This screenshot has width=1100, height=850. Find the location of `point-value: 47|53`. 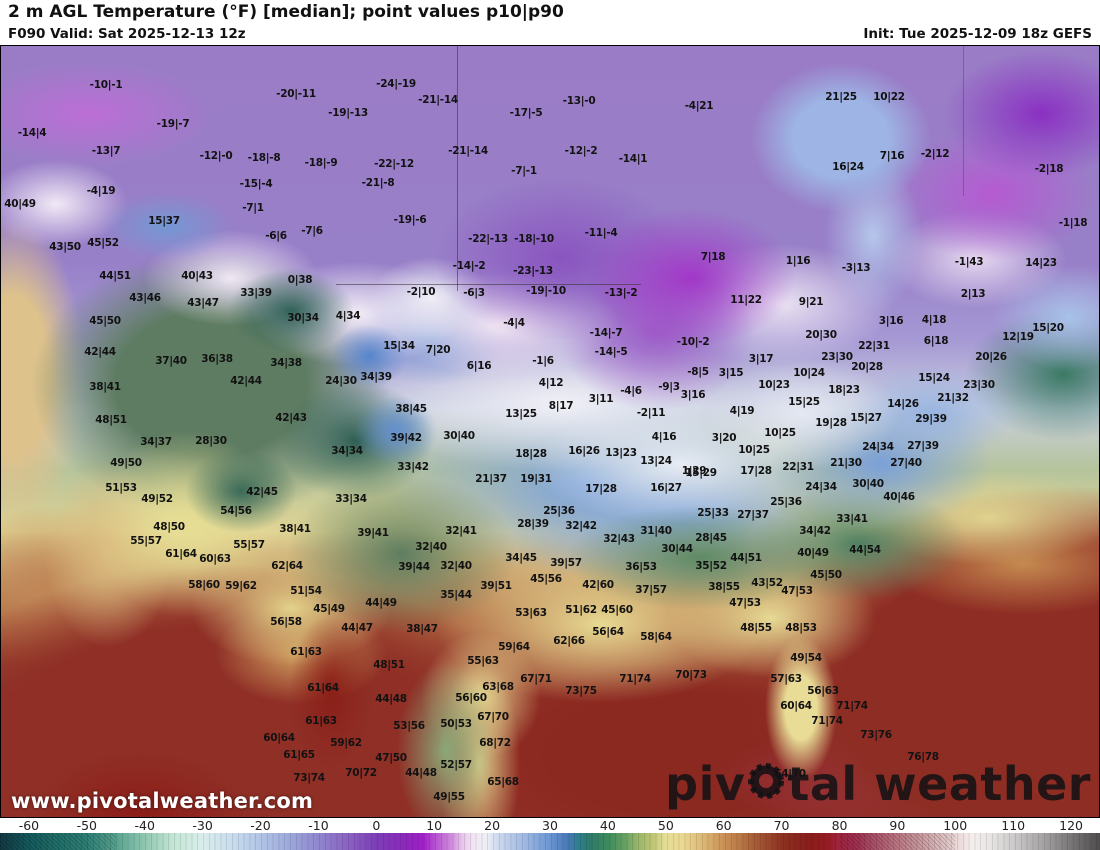

point-value: 47|53 is located at coordinates (745, 602).